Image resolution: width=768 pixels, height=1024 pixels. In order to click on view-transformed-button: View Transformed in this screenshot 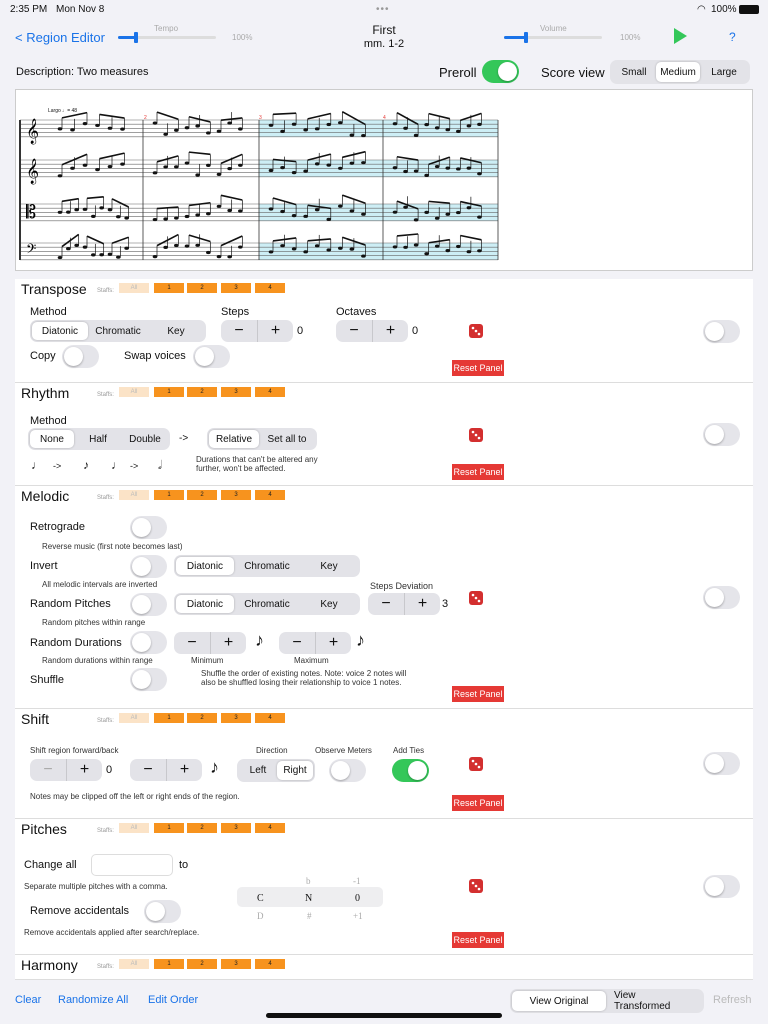, I will do `click(642, 1001)`.